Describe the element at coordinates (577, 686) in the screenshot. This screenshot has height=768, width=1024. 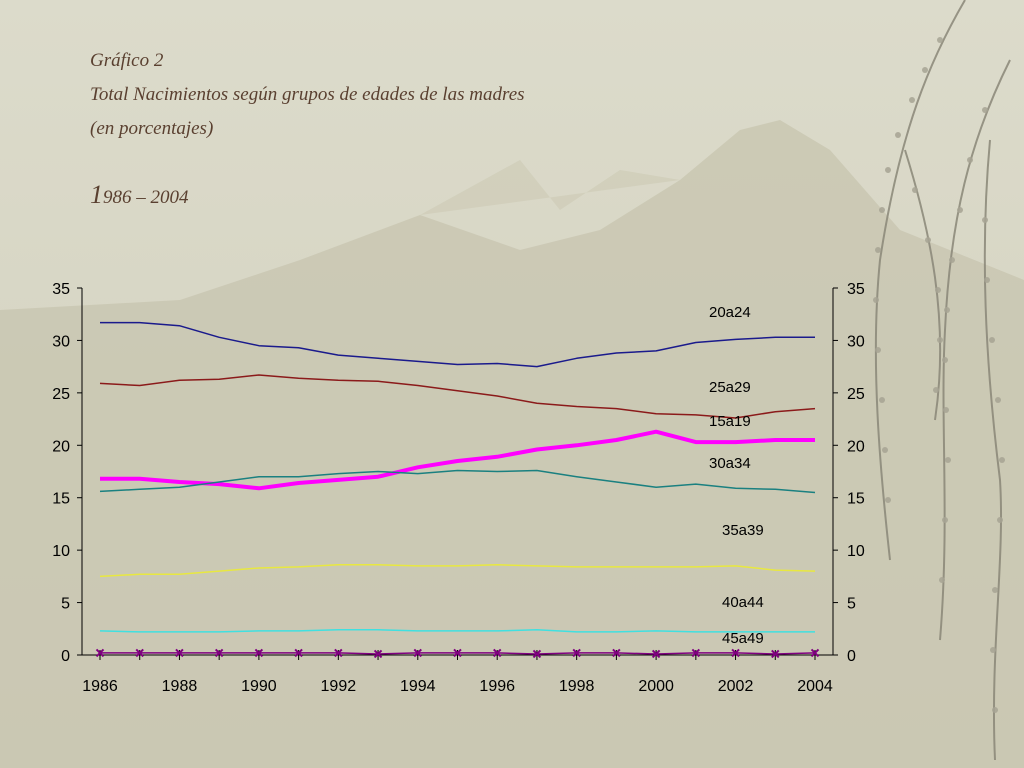
I see `x-tick-label: 1998` at that location.